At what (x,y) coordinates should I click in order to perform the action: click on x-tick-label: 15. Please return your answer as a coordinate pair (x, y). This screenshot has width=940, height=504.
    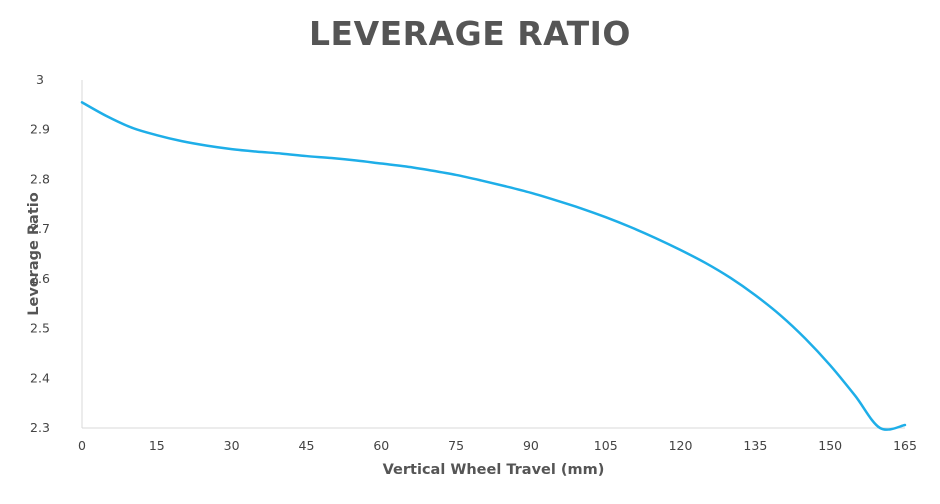
    Looking at the image, I should click on (157, 445).